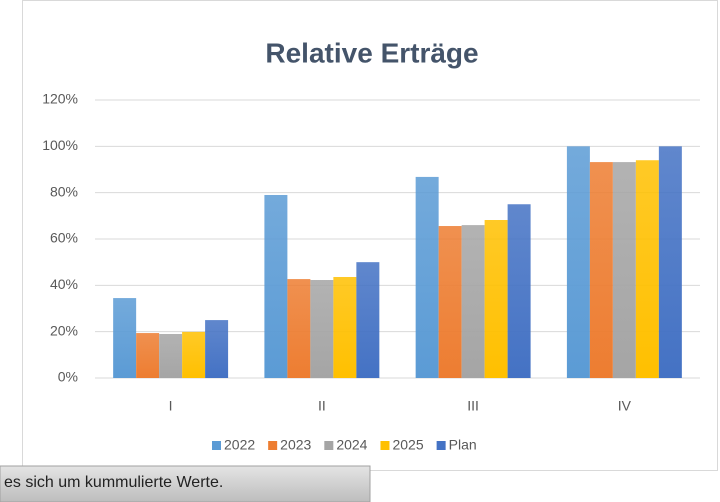  Describe the element at coordinates (113, 482) in the screenshot. I see `note-text: es sich um kummulierte Werte.` at that location.